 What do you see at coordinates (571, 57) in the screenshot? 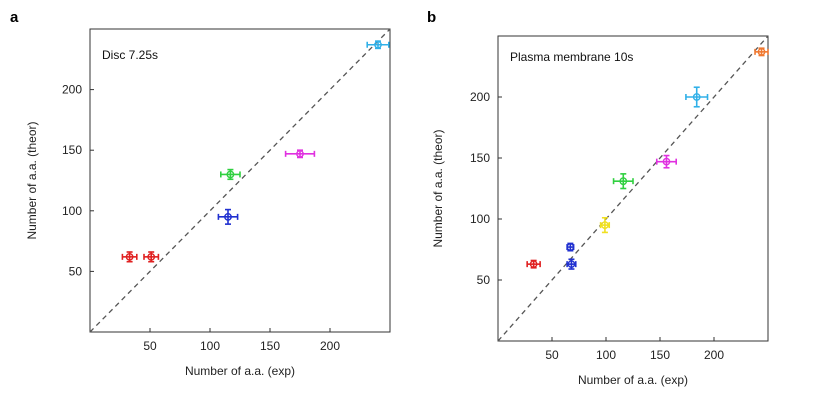
I see `plot-title: Plasma membrane 10s` at bounding box center [571, 57].